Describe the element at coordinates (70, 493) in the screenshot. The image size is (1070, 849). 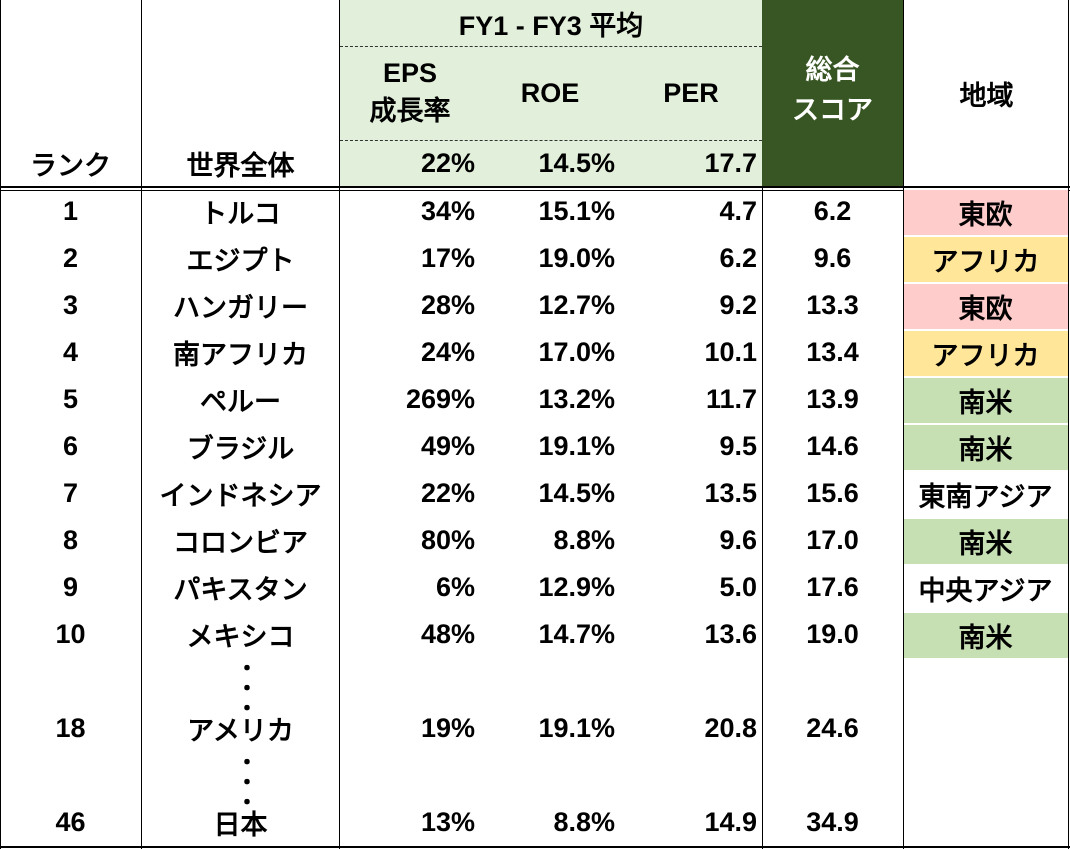
I see `rank-cell: 7` at that location.